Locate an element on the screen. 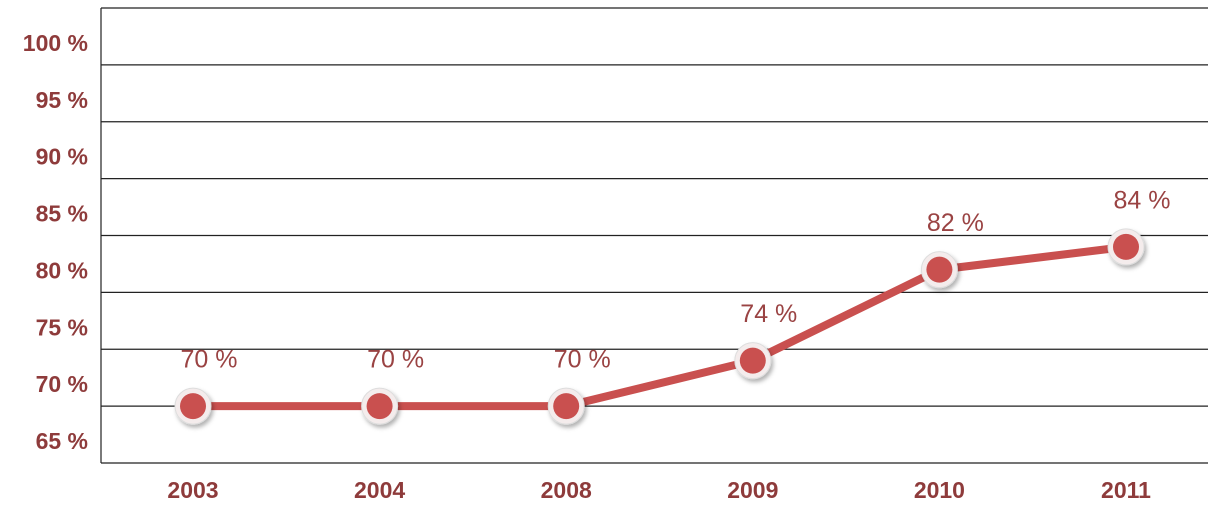  data-label: 84 % is located at coordinates (1142, 200).